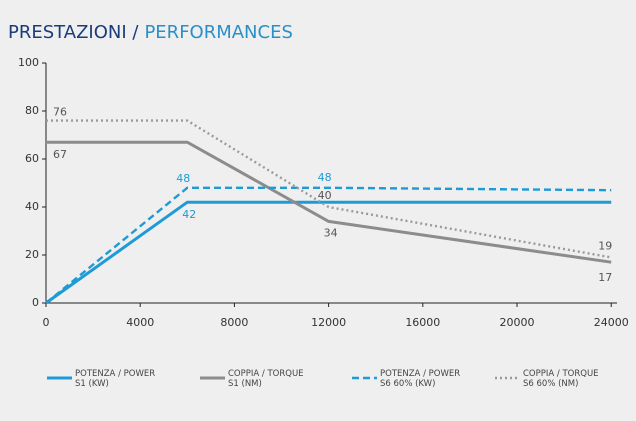 The width and height of the screenshot is (636, 421). Describe the element at coordinates (245, 384) in the screenshot. I see `legend-label: S1 (NM)` at that location.